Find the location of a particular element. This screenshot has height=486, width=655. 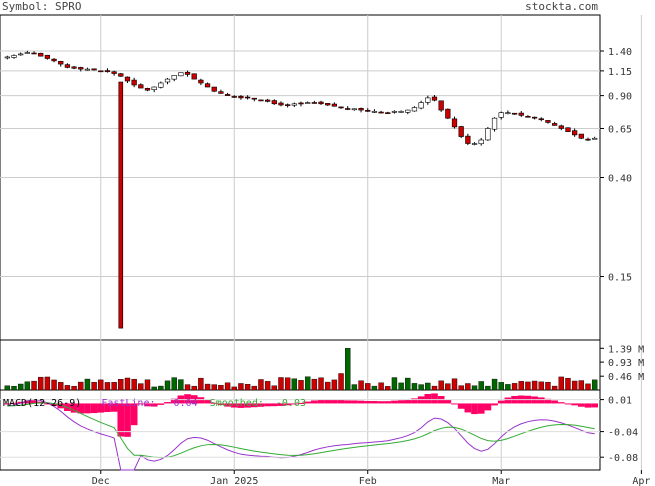

macd-smoothed-line is located at coordinates (301, 430).